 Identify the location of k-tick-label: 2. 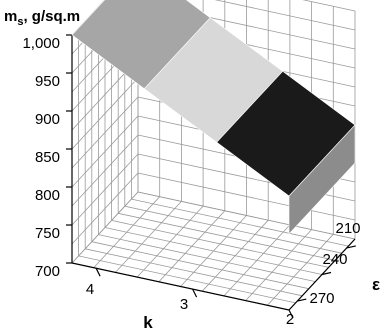
(290, 319).